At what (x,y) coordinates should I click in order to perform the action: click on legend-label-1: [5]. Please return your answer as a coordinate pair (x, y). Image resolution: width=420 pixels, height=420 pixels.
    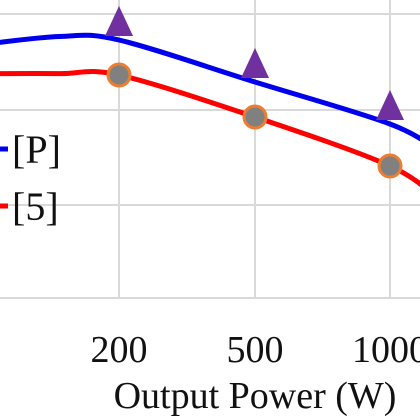
    Looking at the image, I should click on (35, 206).